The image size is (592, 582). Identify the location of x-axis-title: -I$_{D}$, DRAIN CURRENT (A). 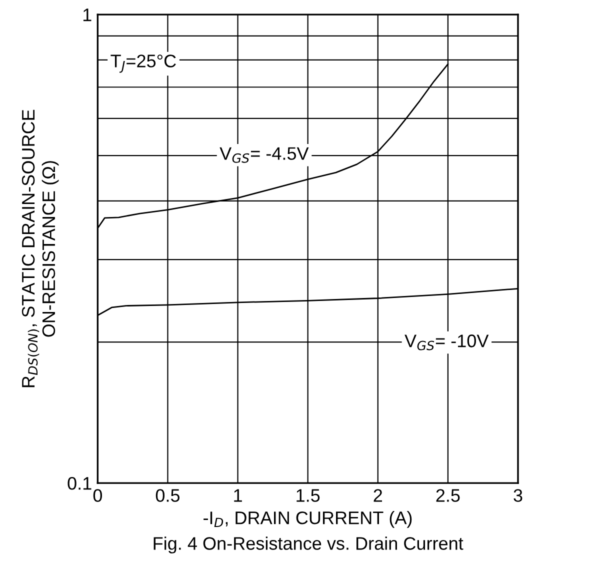
(308, 519).